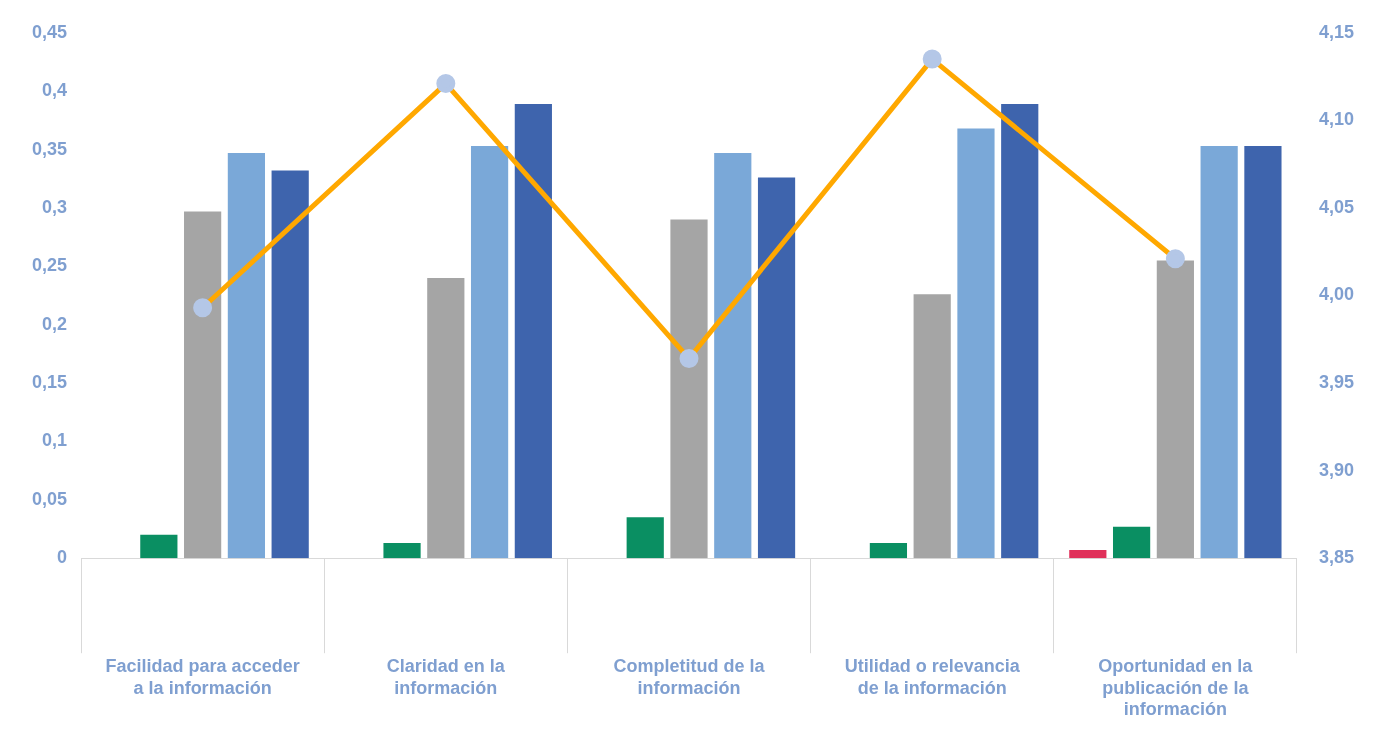  What do you see at coordinates (55, 440) in the screenshot?
I see `y-tick-label: 0,1` at bounding box center [55, 440].